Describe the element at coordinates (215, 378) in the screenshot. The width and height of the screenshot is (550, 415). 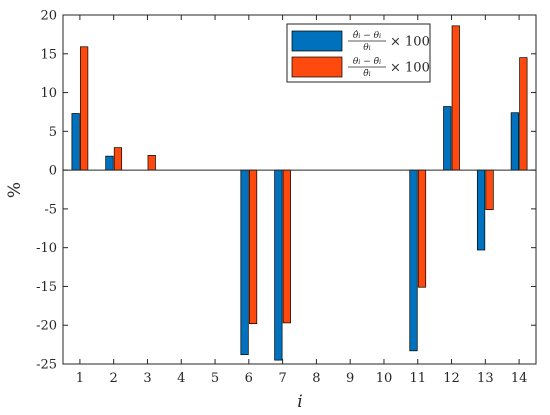
I see `x-tick-label: 5` at that location.